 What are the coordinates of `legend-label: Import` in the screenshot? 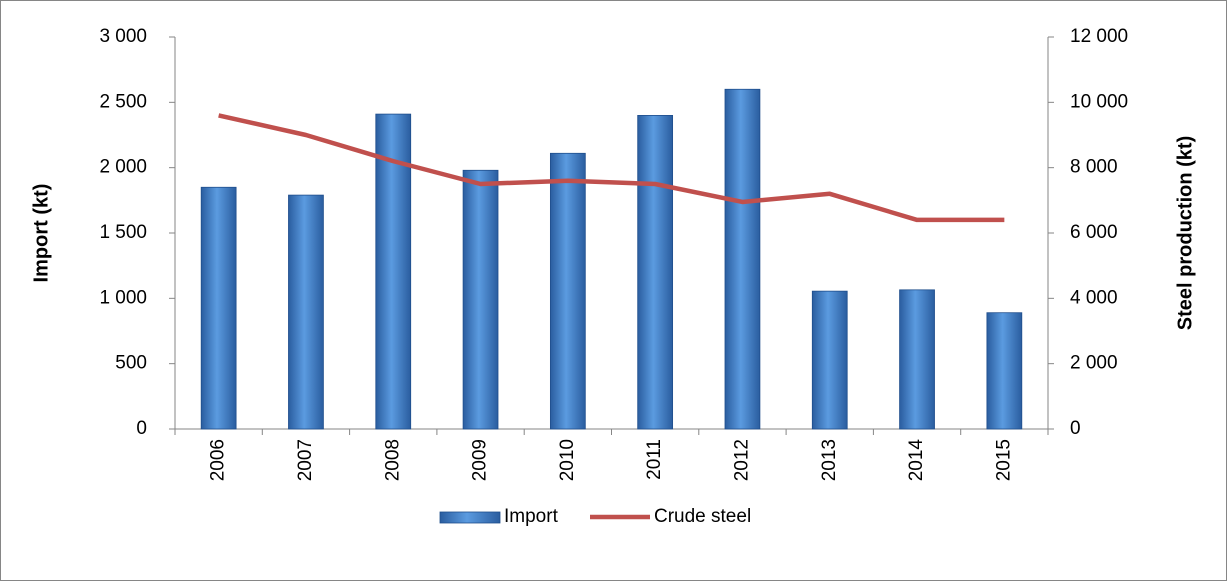 It's located at (531, 516).